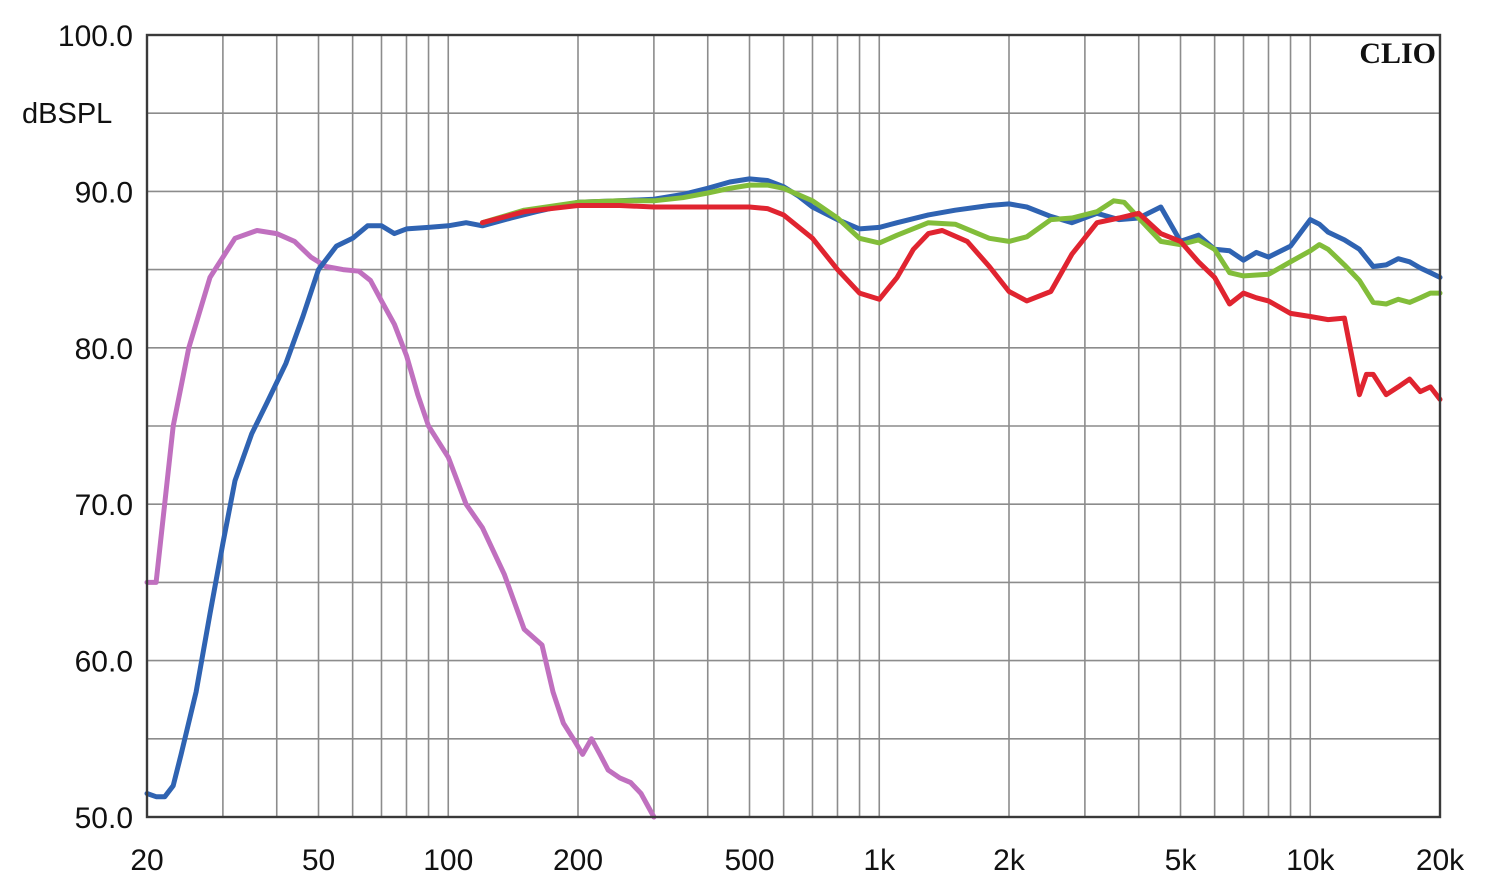 This screenshot has width=1500, height=895. What do you see at coordinates (104, 505) in the screenshot?
I see `y-tick-label: 70.0` at bounding box center [104, 505].